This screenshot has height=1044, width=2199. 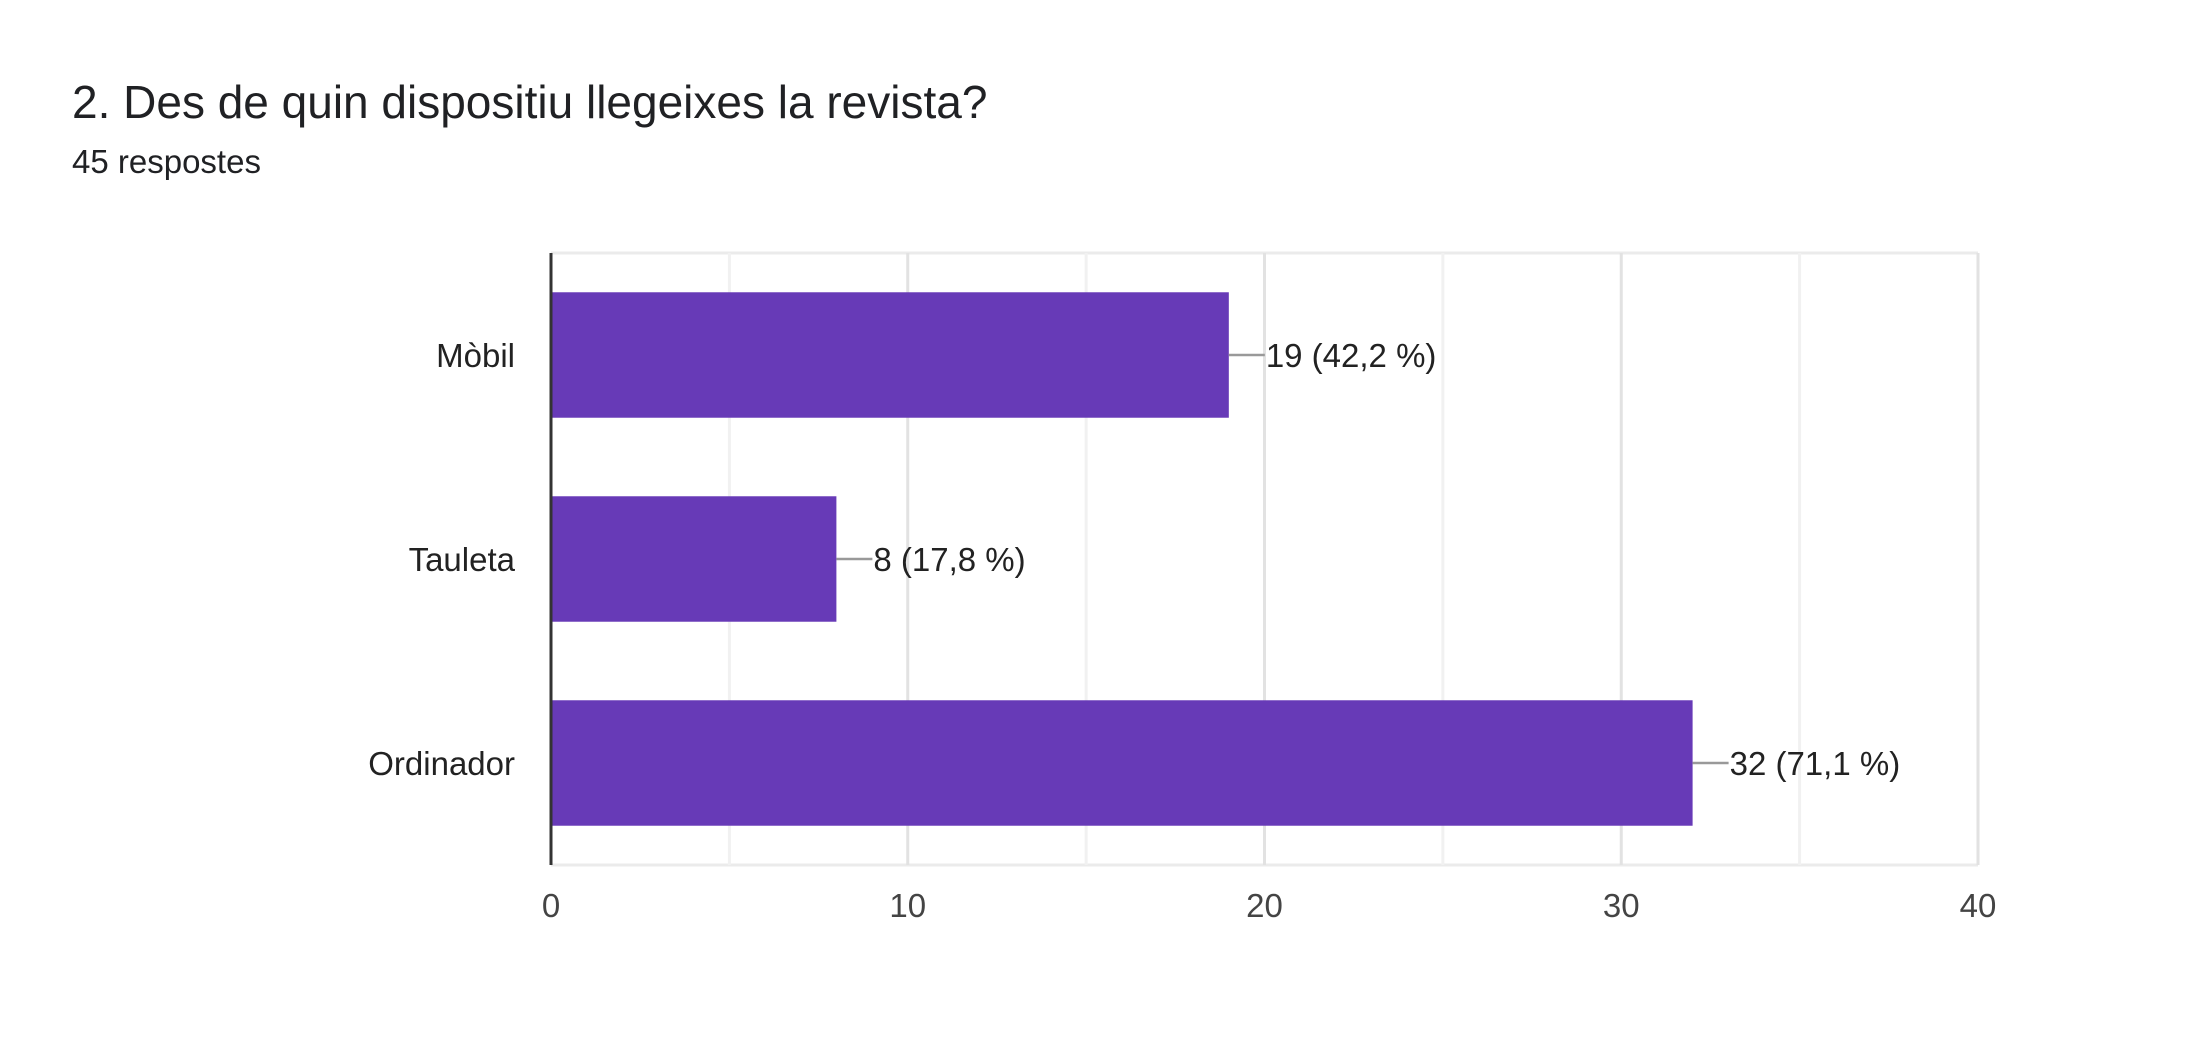 What do you see at coordinates (551, 905) in the screenshot?
I see `x-tick-label: 0` at bounding box center [551, 905].